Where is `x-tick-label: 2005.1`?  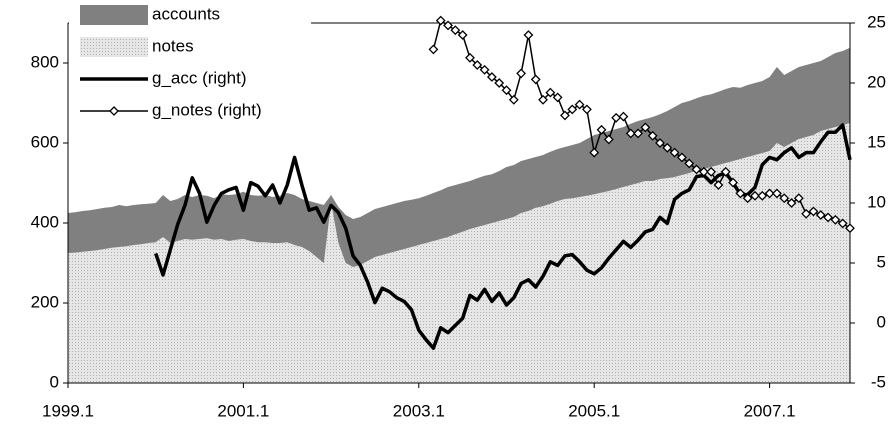
x-tick-label: 2005.1 is located at coordinates (594, 410).